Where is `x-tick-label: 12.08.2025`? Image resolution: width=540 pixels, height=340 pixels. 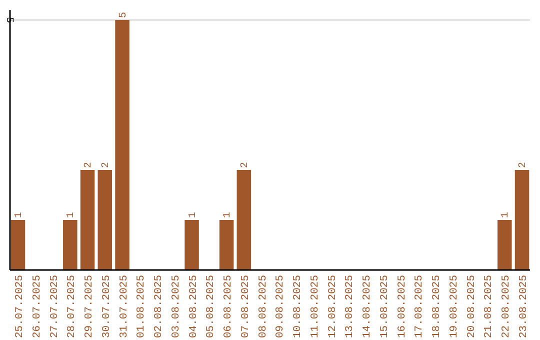
x-tick-label: 12.08.2025 is located at coordinates (332, 306).